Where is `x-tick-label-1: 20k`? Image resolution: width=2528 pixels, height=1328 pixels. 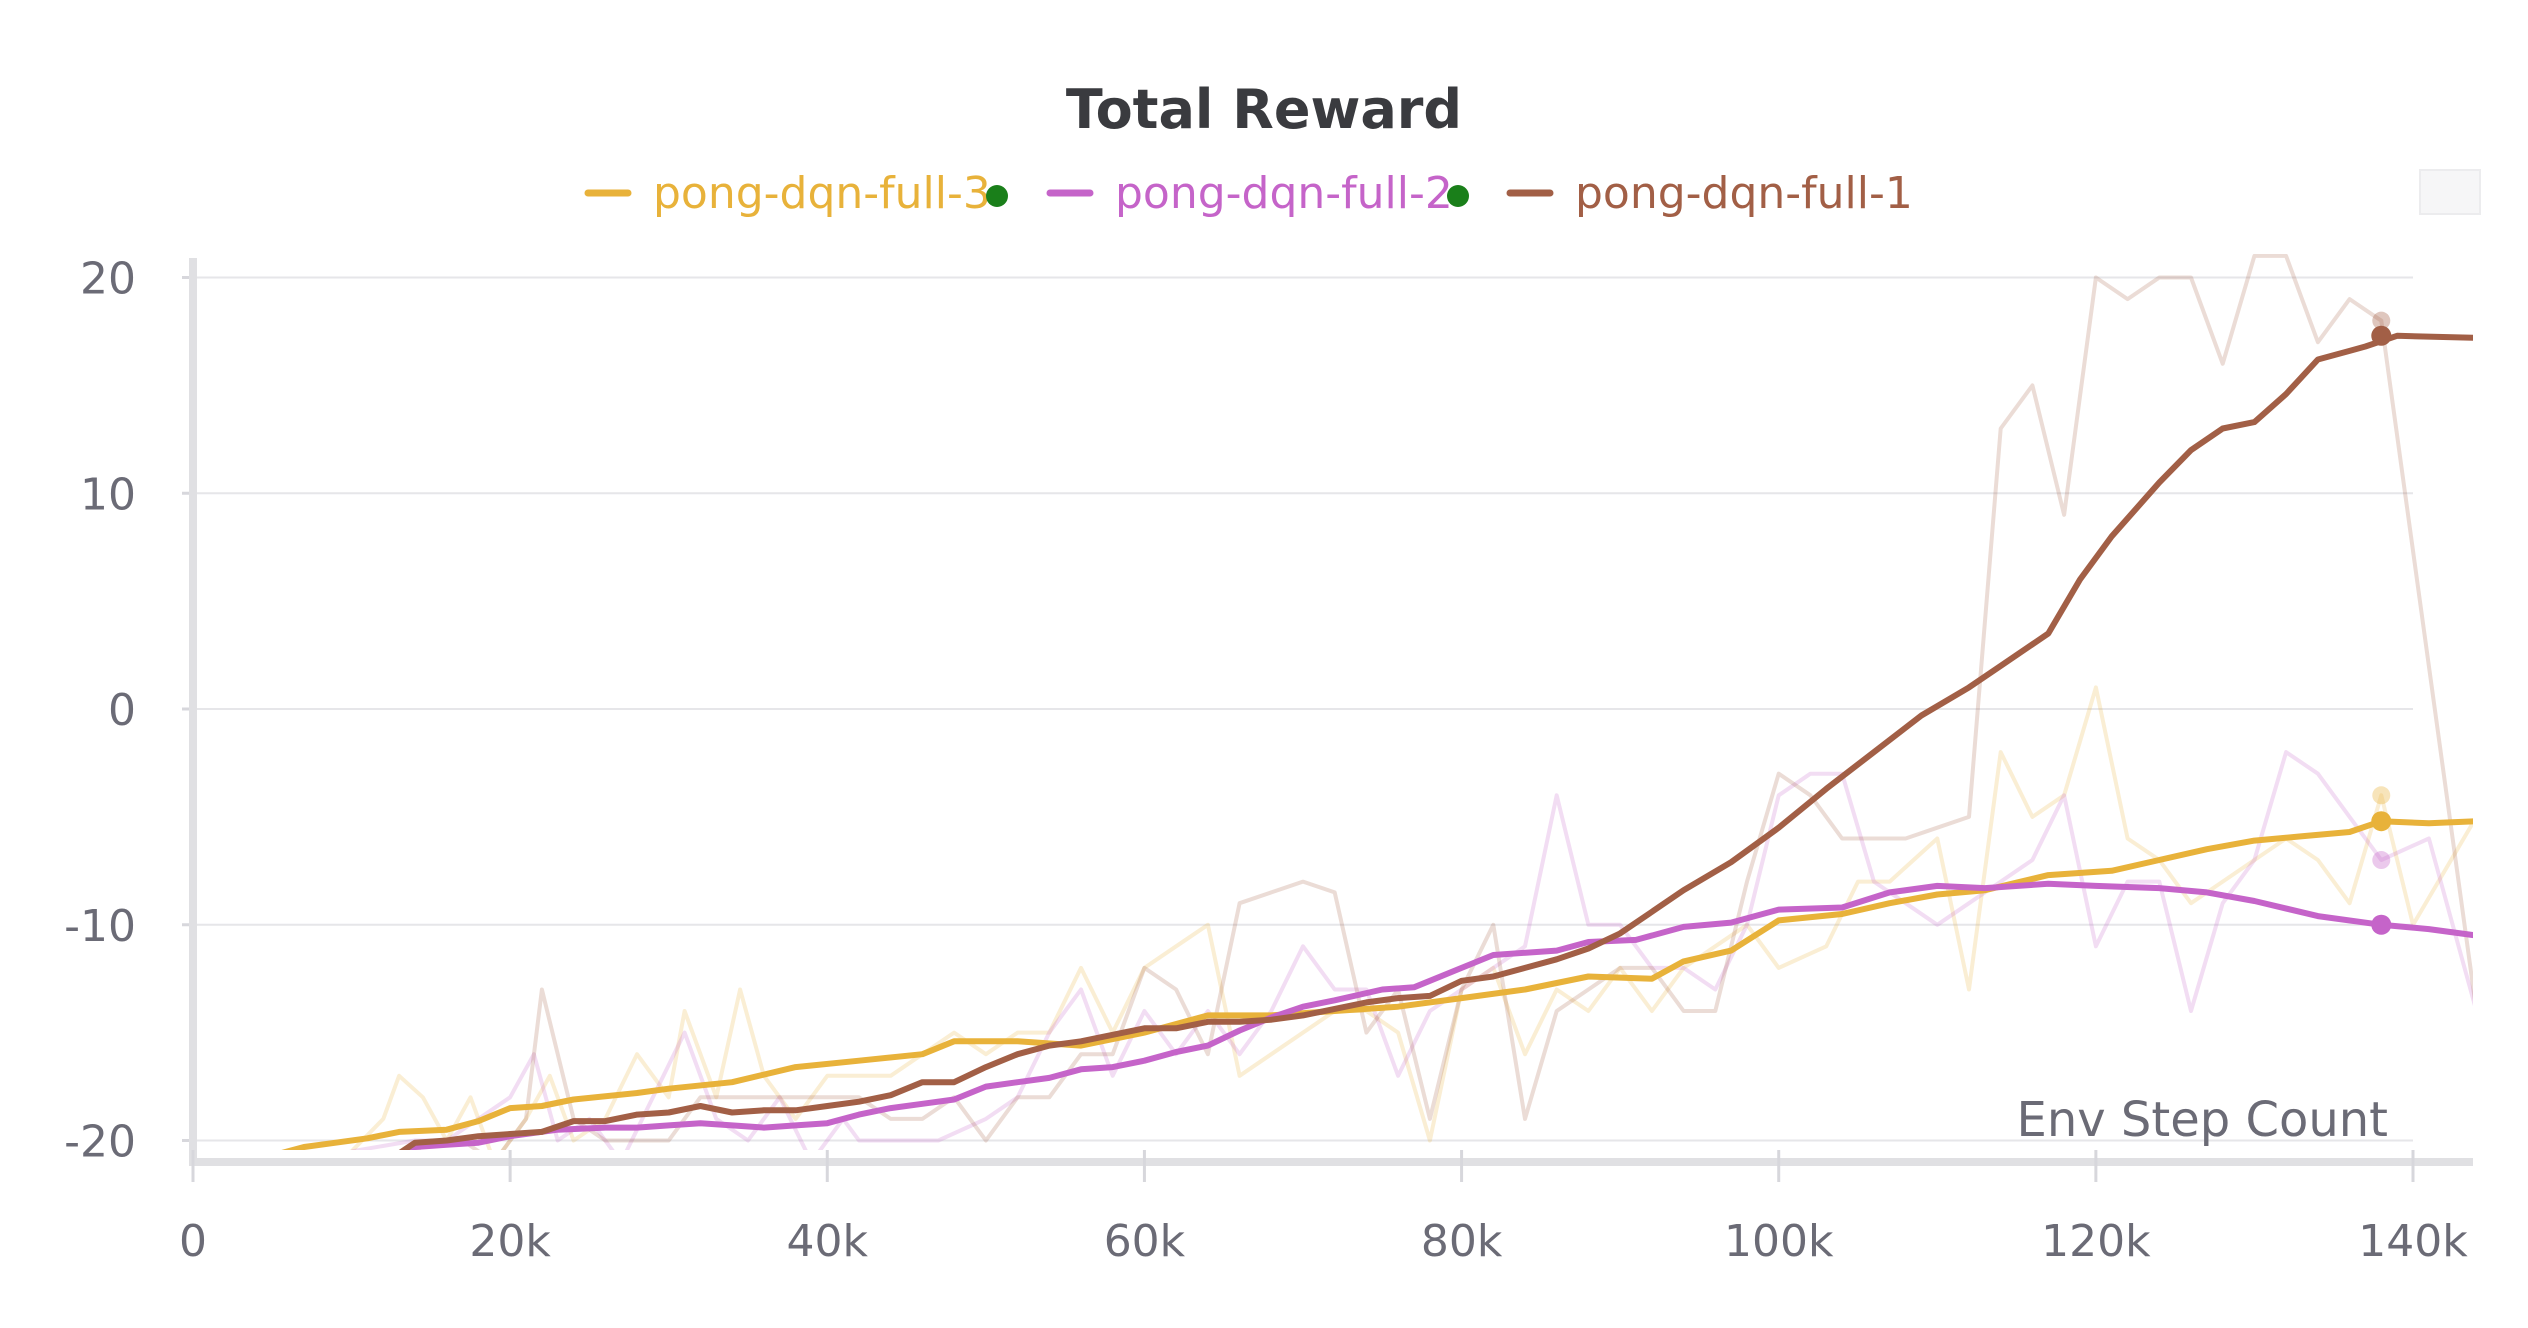
x-tick-label-1: 20k is located at coordinates (510, 1241).